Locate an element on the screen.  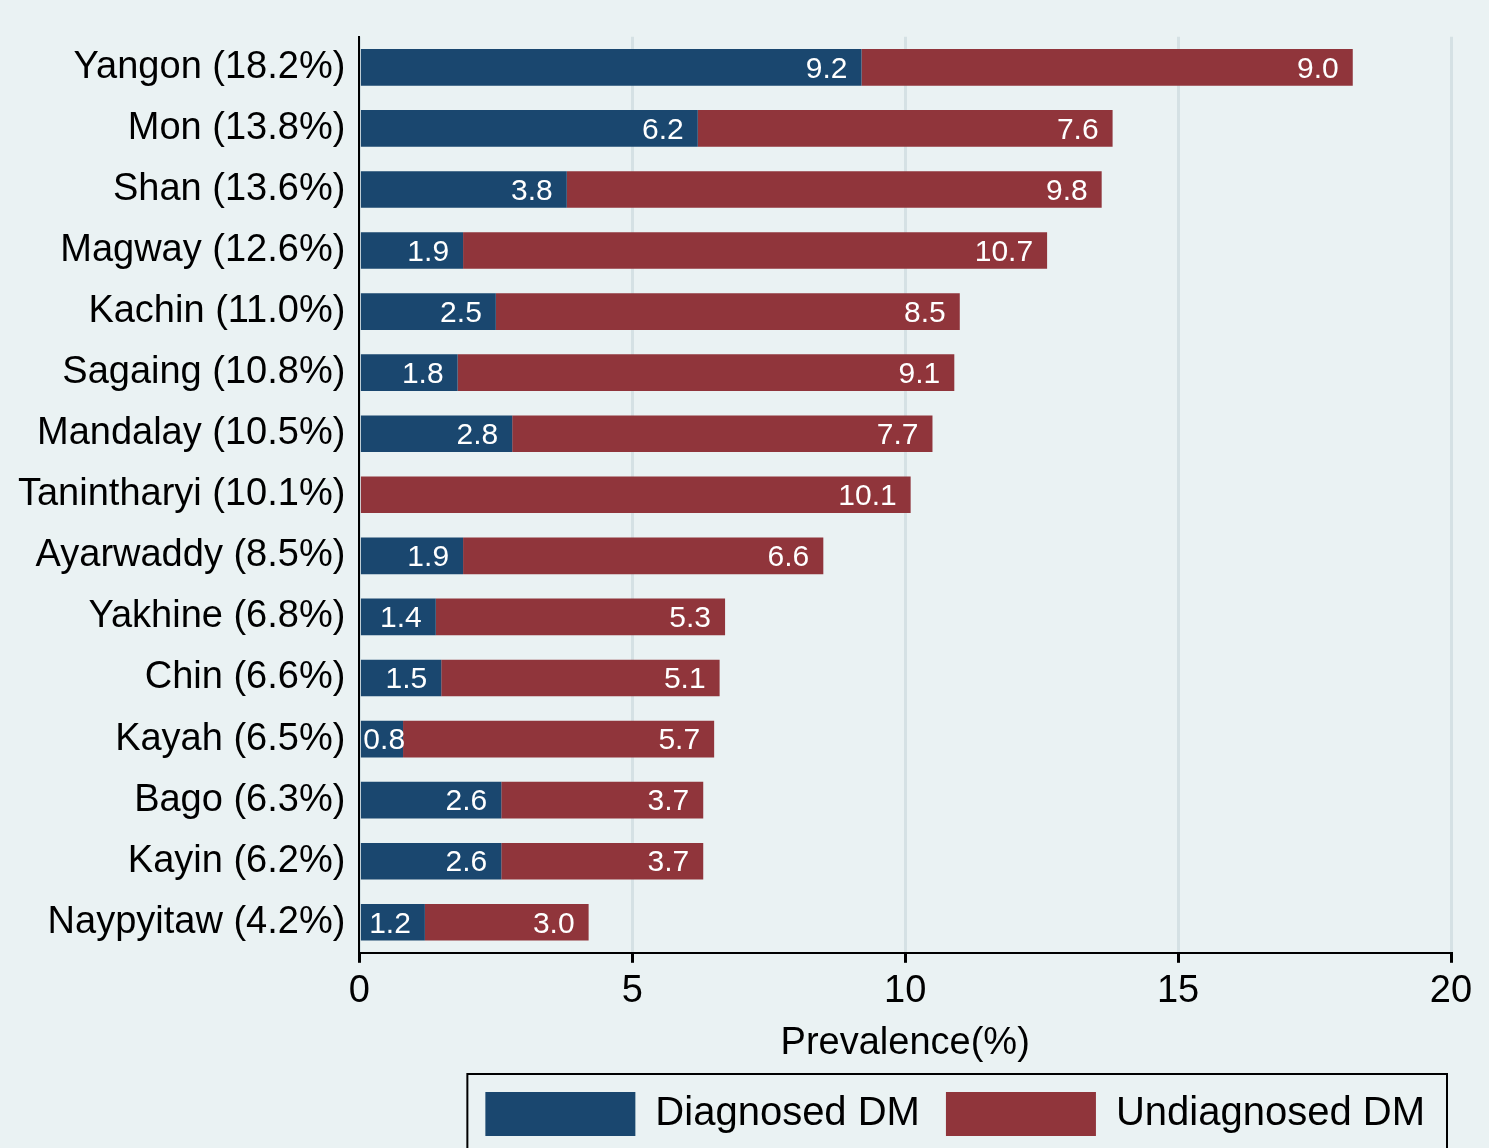
data-label: 9.0 is located at coordinates (1318, 67).